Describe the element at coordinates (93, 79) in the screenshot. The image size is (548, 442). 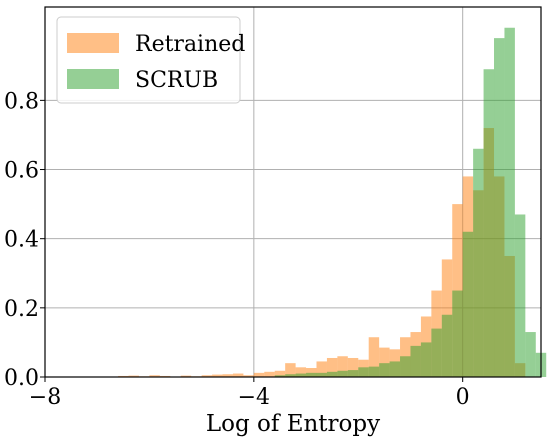
I see `legend-swatch-scrub` at that location.